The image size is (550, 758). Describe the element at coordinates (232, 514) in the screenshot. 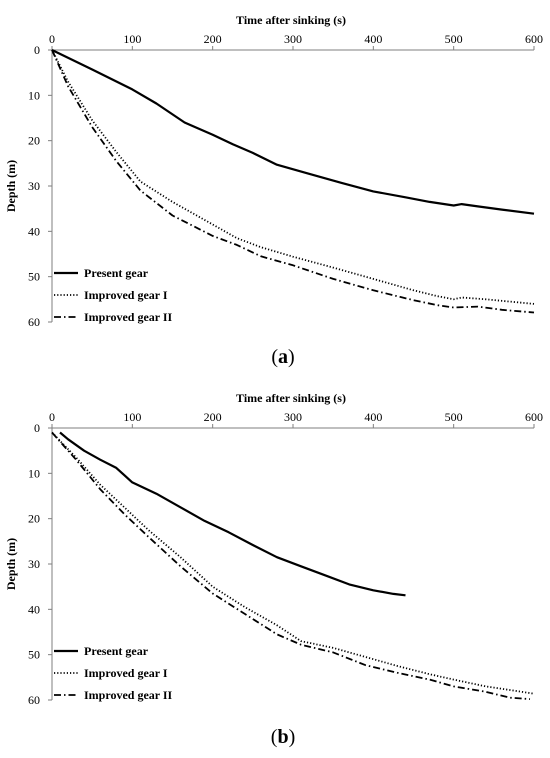

I see `series-line-present-gear` at that location.